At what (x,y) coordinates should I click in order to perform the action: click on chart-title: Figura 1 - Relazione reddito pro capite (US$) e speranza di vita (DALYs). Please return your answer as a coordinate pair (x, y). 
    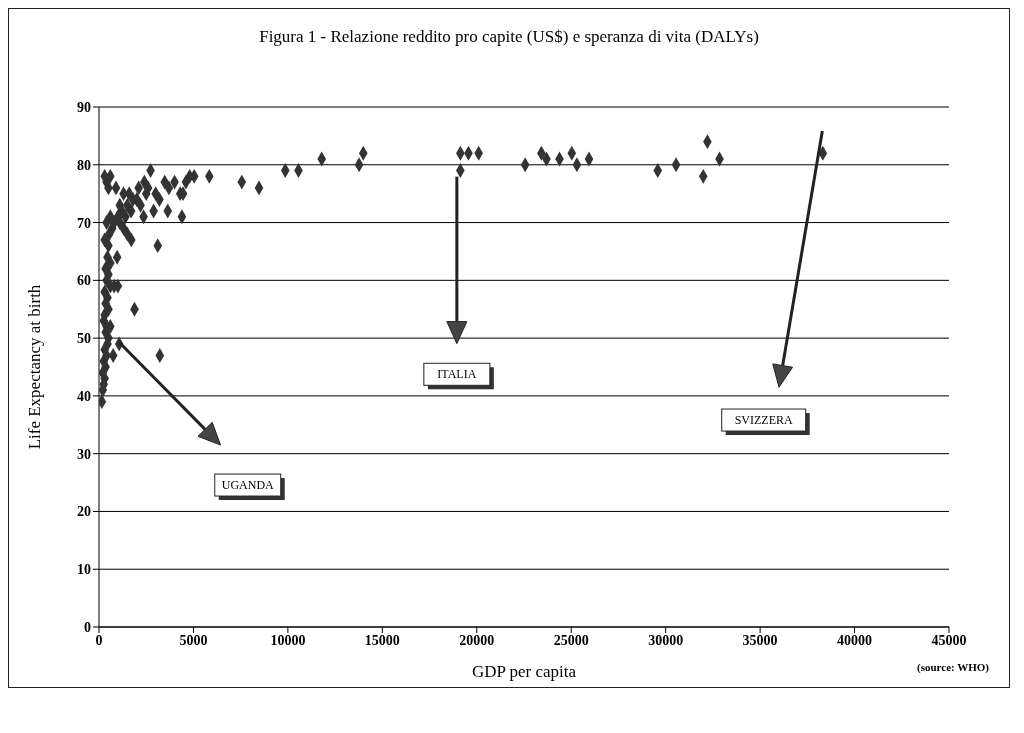
    Looking at the image, I should click on (509, 37).